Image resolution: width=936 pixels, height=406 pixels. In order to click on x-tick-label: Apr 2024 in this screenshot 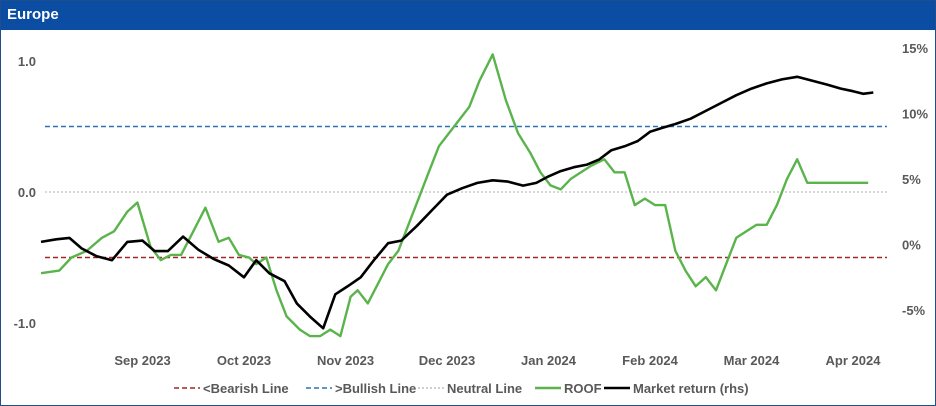, I will do `click(854, 360)`.